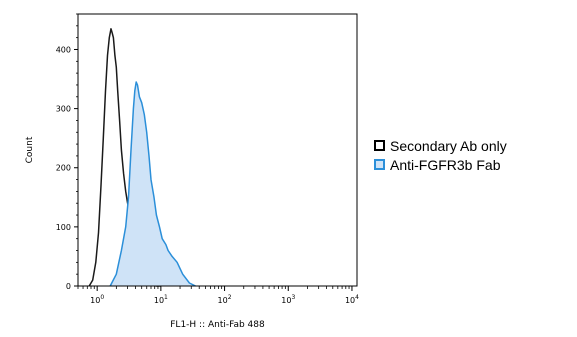  I want to click on x-tick-label: 10⁴, so click(352, 299).